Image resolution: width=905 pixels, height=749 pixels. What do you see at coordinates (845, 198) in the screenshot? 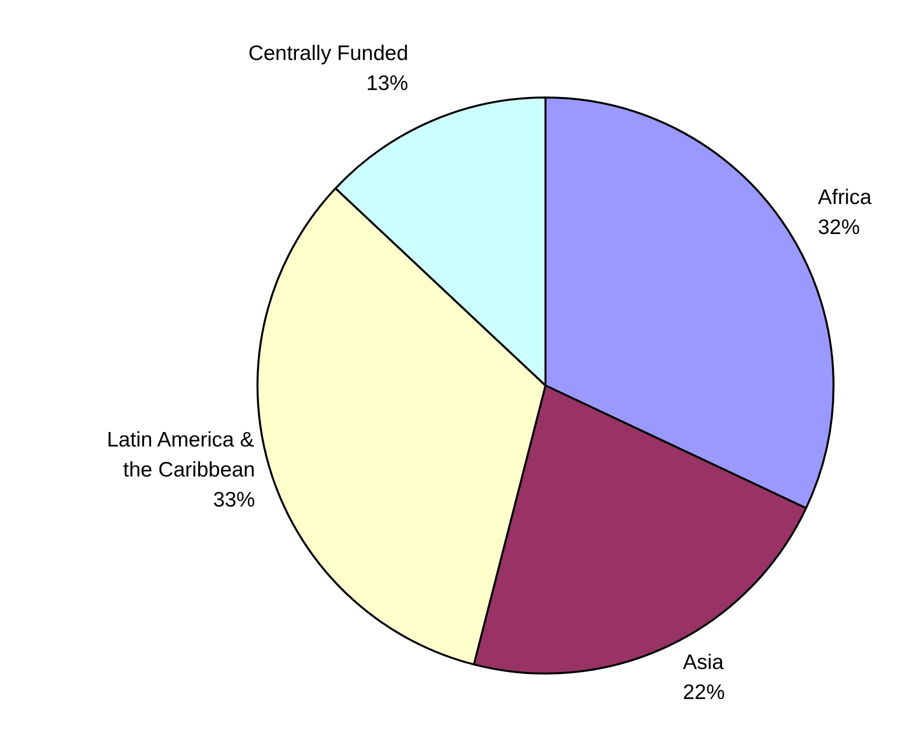
I see `slice-label: Africa` at bounding box center [845, 198].